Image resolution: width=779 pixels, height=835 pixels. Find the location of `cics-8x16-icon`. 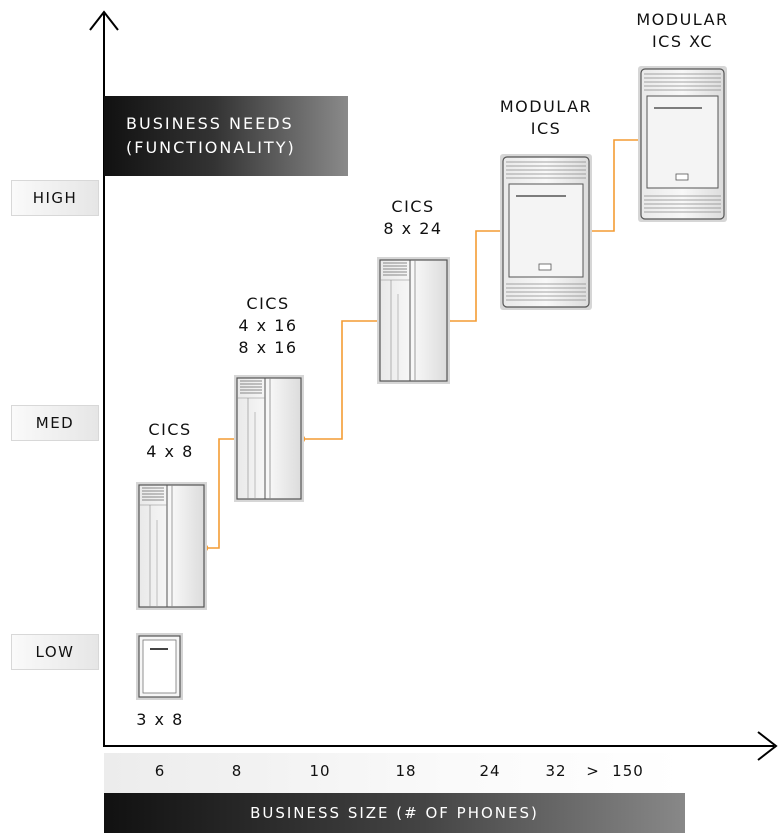

cics-8x16-icon is located at coordinates (269, 438).